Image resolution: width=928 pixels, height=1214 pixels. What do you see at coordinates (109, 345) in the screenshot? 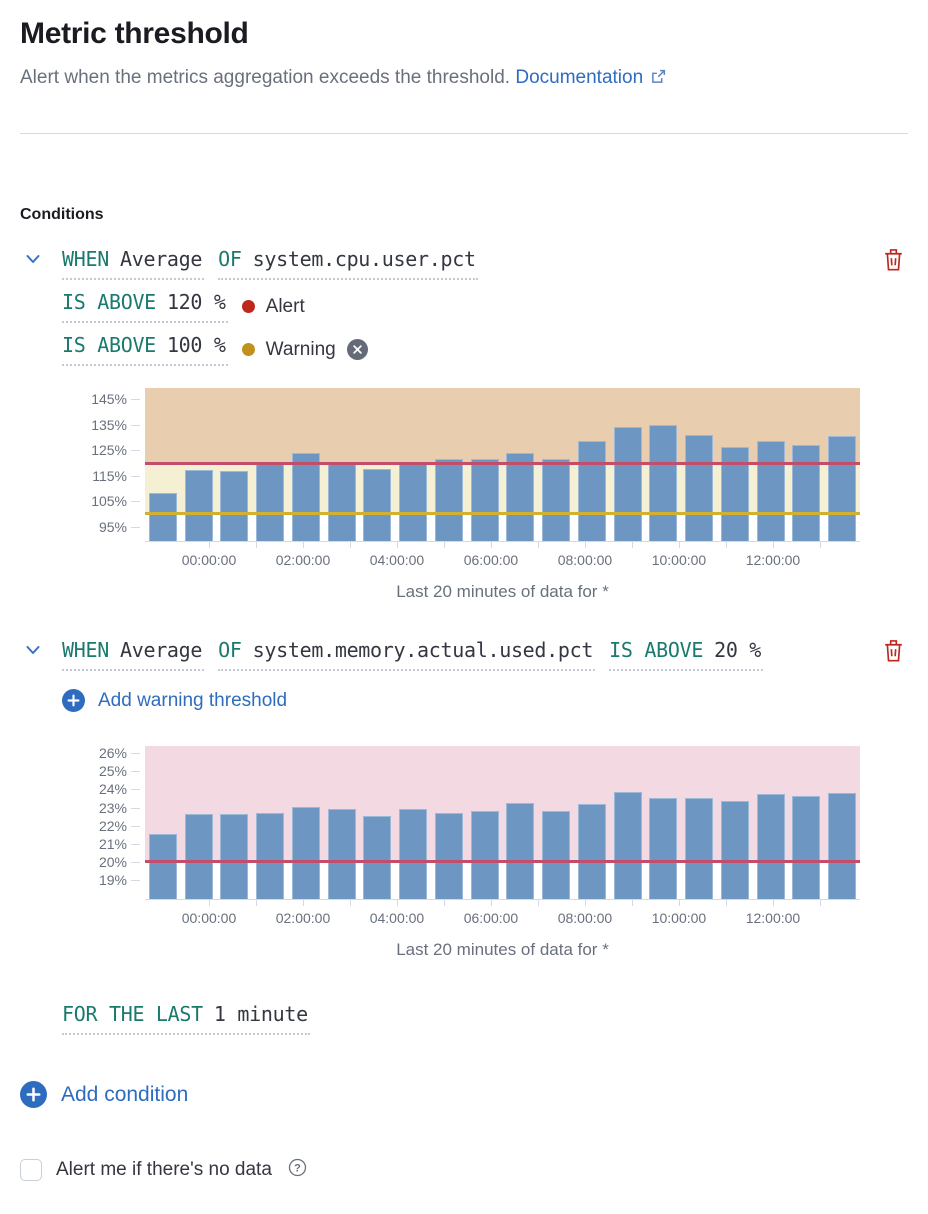
I see `is-above-keyword: IS ABOVE` at bounding box center [109, 345].